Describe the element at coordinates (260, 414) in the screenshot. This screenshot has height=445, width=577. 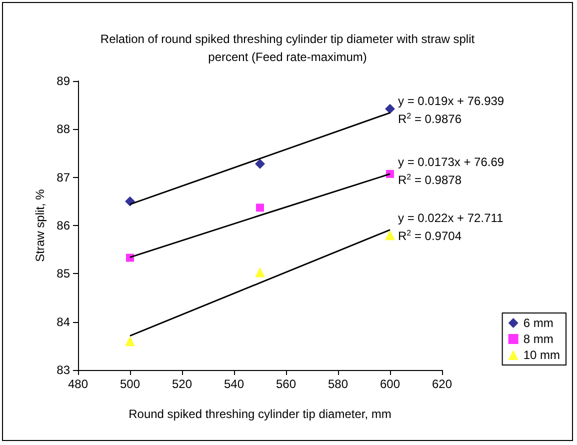
I see `x-axis-title: Round spiked threshing cylinder tip diameter, mm` at that location.